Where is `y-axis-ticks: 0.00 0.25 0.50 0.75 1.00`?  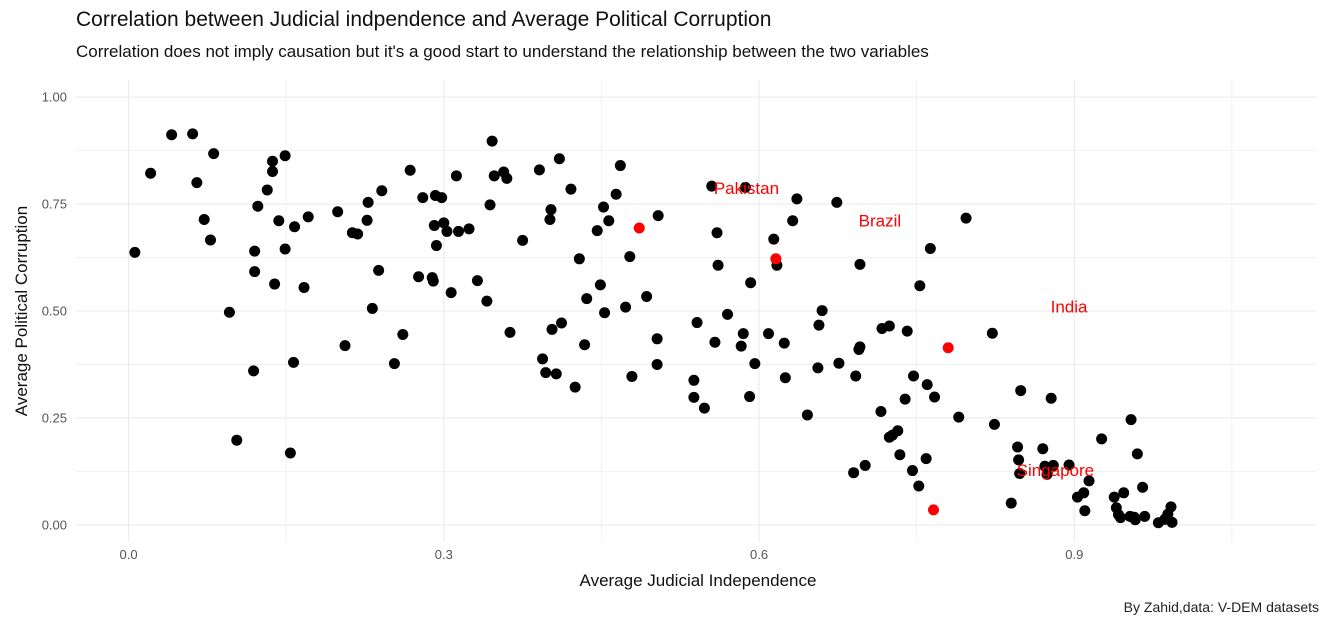
y-axis-ticks: 0.00 0.25 0.50 0.75 1.00 is located at coordinates (54, 311).